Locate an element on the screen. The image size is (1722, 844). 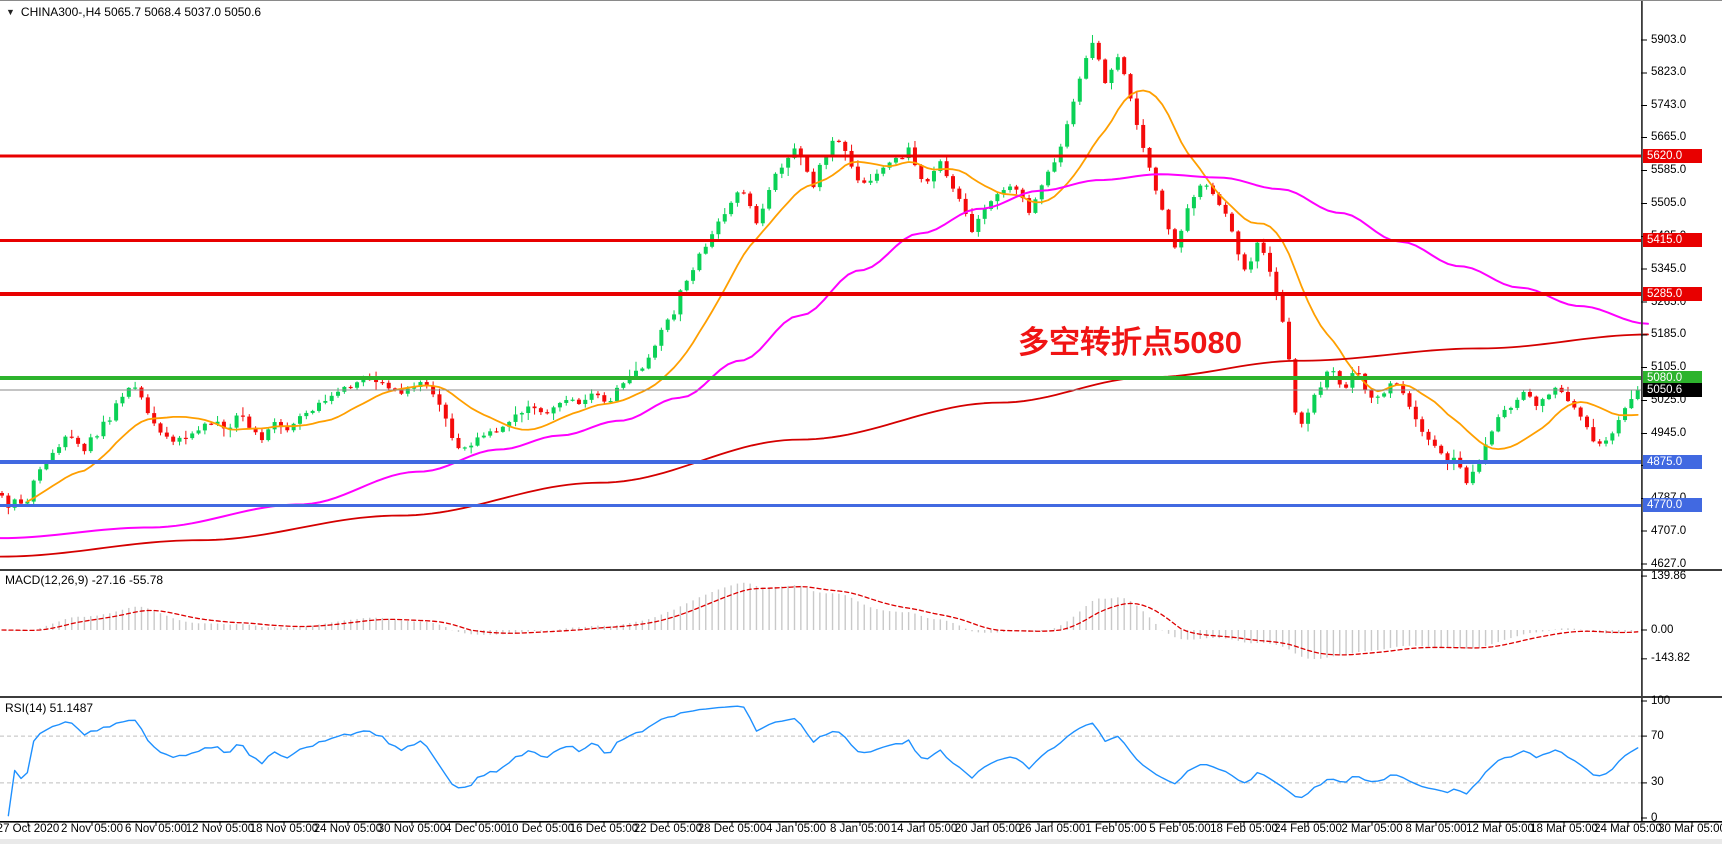
time-axis-tick-label: 18 Feb 05:00 is located at coordinates (1244, 829).